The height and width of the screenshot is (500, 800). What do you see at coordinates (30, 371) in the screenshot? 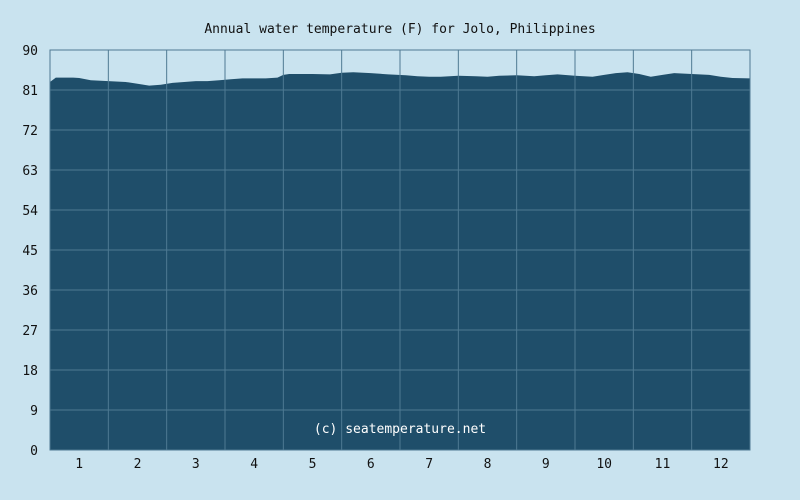
I see `y-tick-label: 18` at bounding box center [30, 371].